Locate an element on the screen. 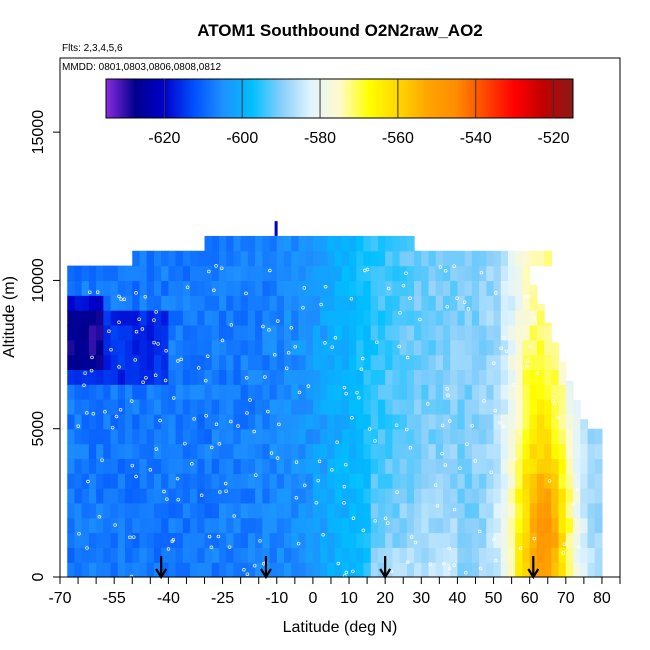  x-tick-label: 60 is located at coordinates (530, 598).